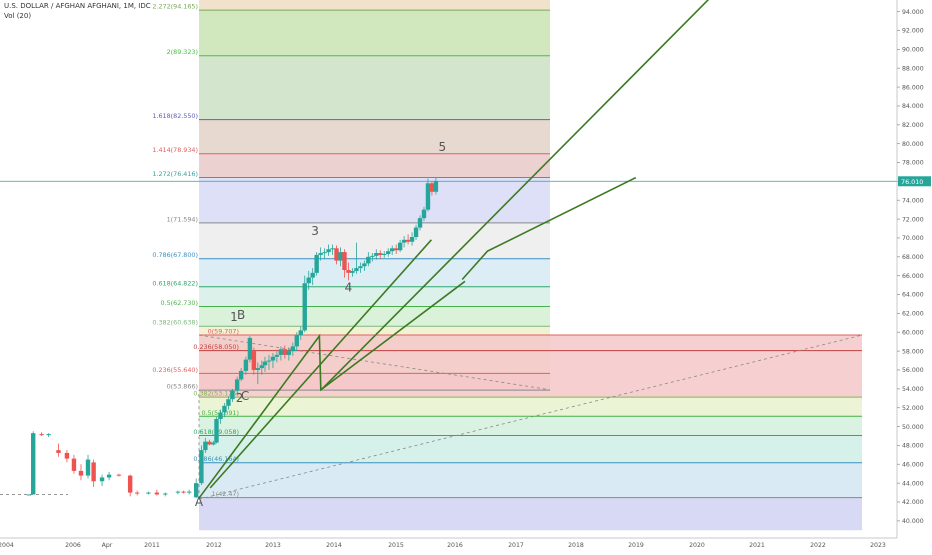 This screenshot has width=932, height=555. I want to click on dashed-trend-line, so click(374, 362).